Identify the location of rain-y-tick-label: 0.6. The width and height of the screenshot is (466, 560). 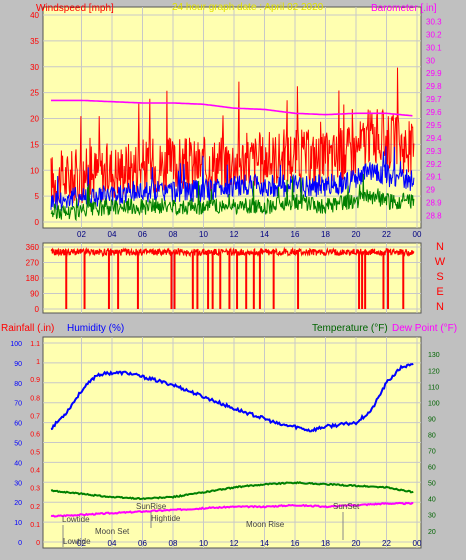
(35, 434).